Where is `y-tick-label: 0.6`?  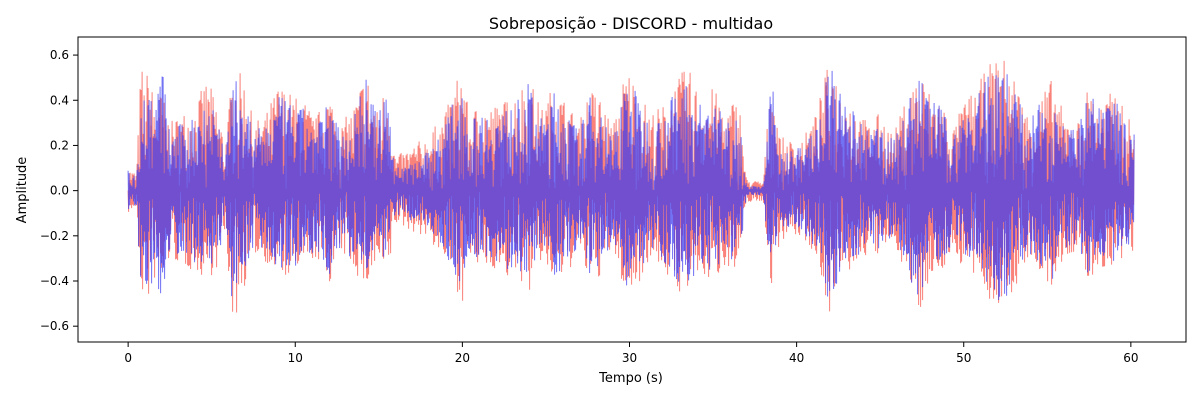
y-tick-label: 0.6 is located at coordinates (59, 55).